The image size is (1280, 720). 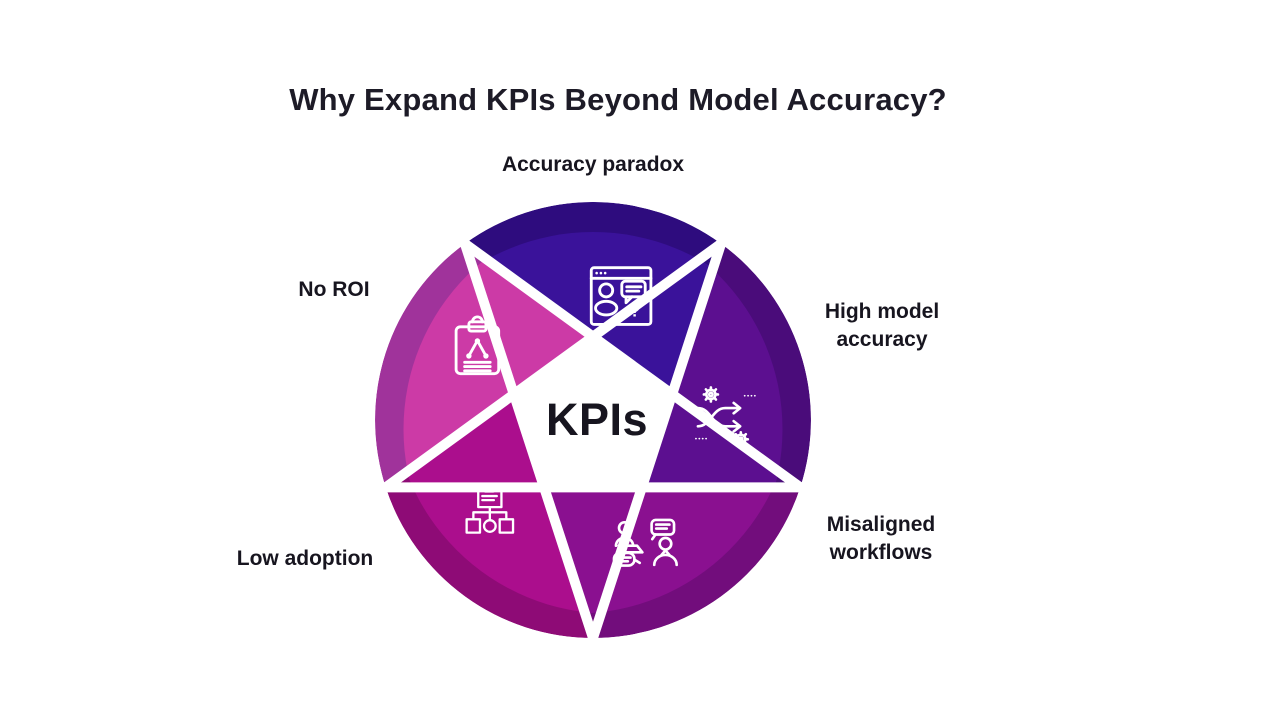 What do you see at coordinates (618, 99) in the screenshot?
I see `page-title: Why Expand KPIs Beyond Model Accuracy?` at bounding box center [618, 99].